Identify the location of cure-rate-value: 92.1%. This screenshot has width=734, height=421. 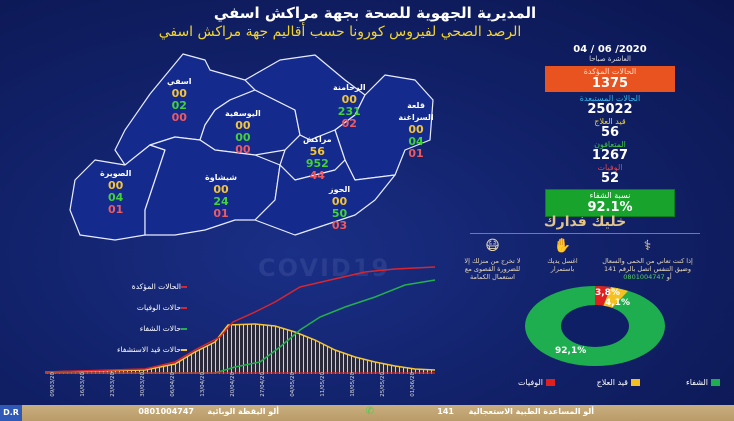
(610, 207).